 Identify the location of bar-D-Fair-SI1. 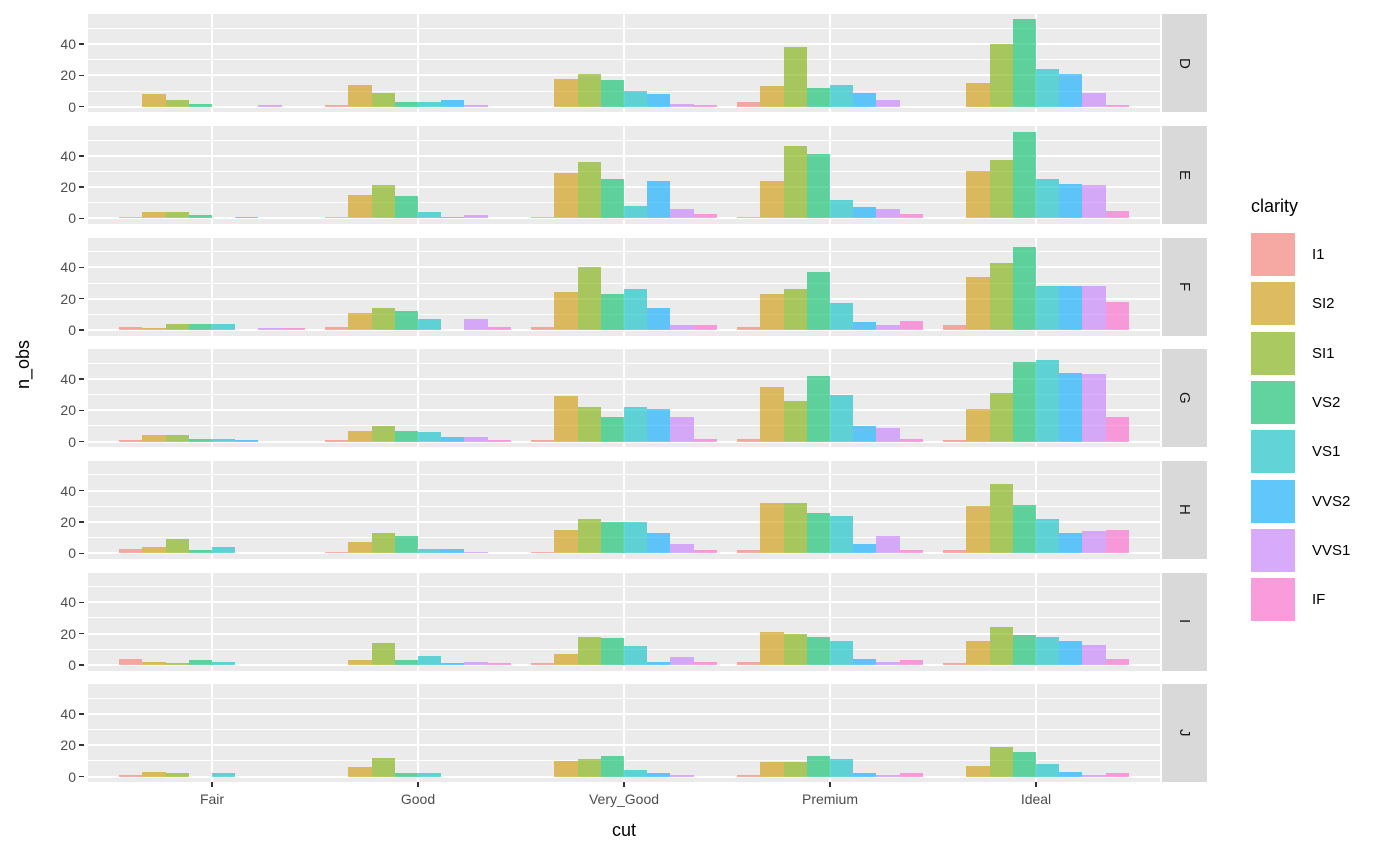
(177, 103).